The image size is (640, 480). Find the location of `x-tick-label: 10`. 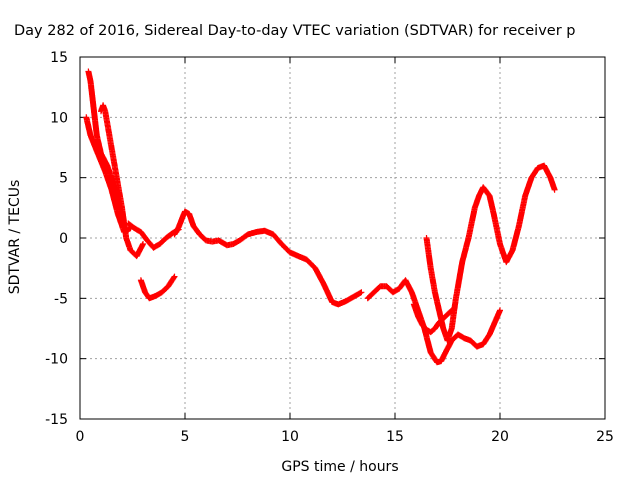

x-tick-label: 10 is located at coordinates (290, 437).